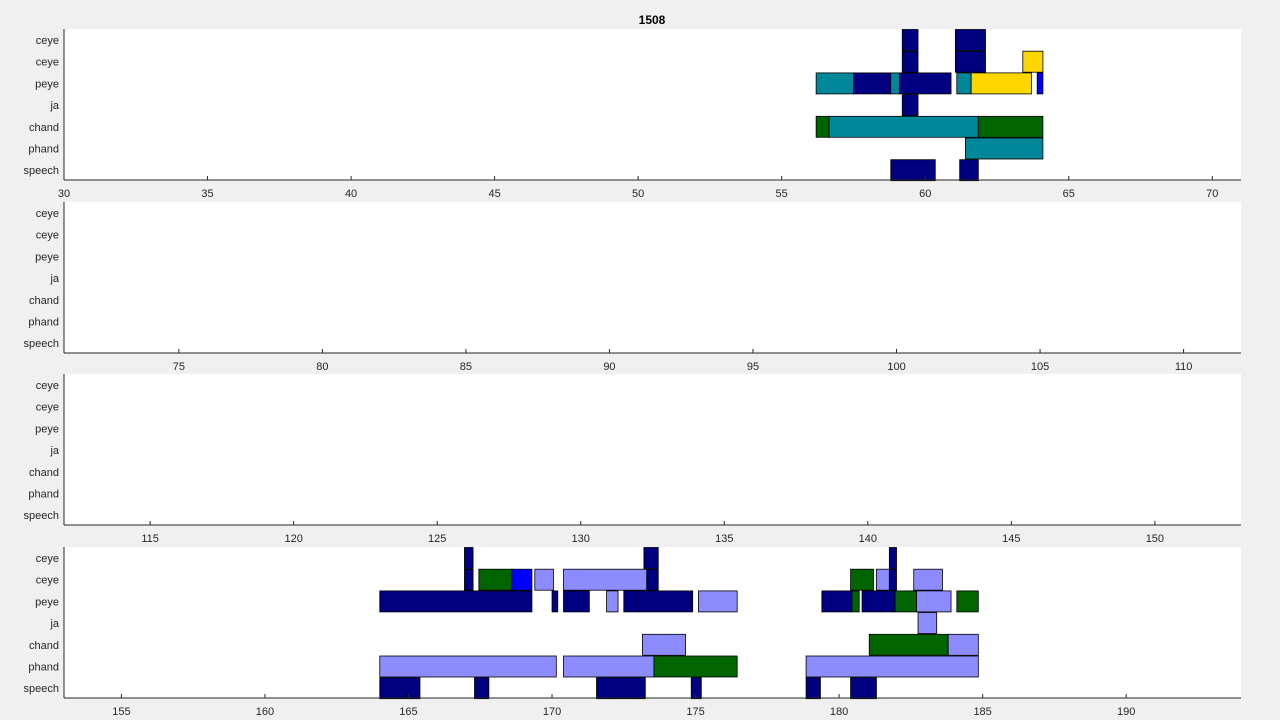 Image resolution: width=1280 pixels, height=720 pixels. What do you see at coordinates (293, 539) in the screenshot?
I see `x-tick-label: 120` at bounding box center [293, 539].